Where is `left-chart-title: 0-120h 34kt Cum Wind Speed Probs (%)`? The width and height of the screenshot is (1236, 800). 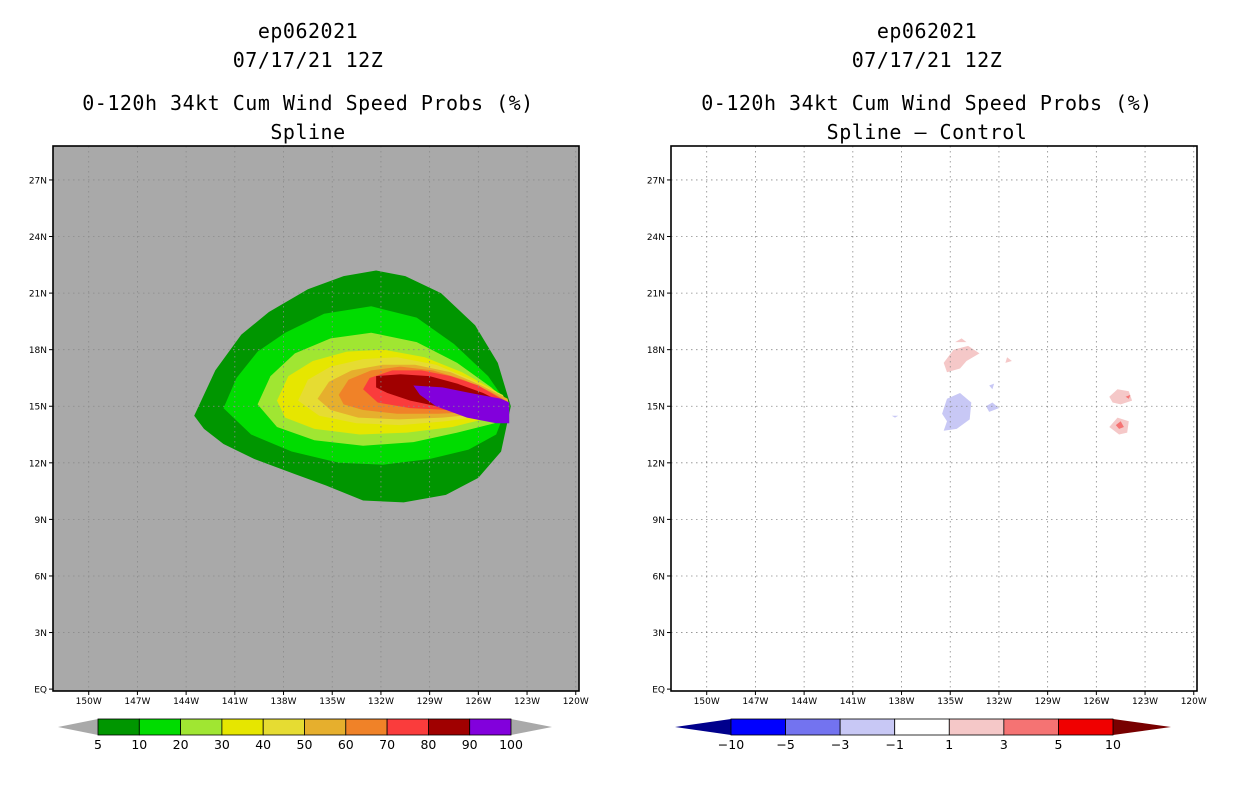 left-chart-title: 0-120h 34kt Cum Wind Speed Probs (%) is located at coordinates (308, 103).